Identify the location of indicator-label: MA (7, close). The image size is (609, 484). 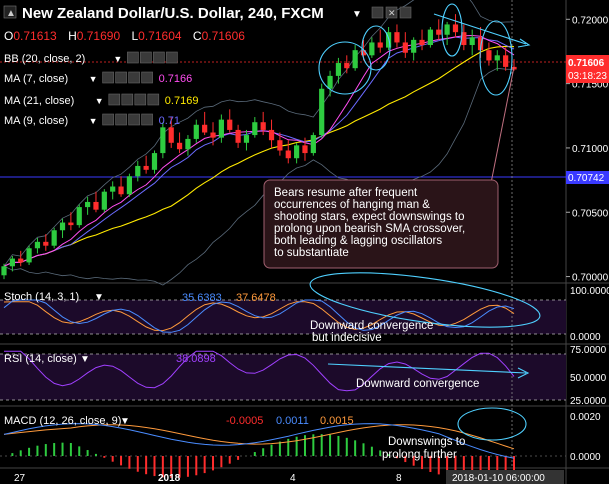
(36, 79).